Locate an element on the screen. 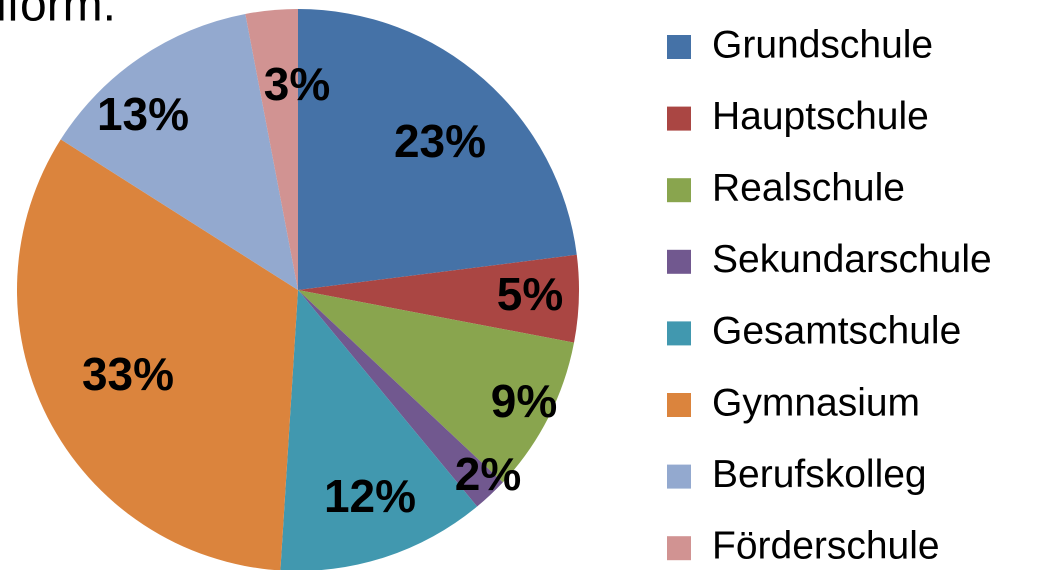  legend-label: Sekundarschule is located at coordinates (852, 259).